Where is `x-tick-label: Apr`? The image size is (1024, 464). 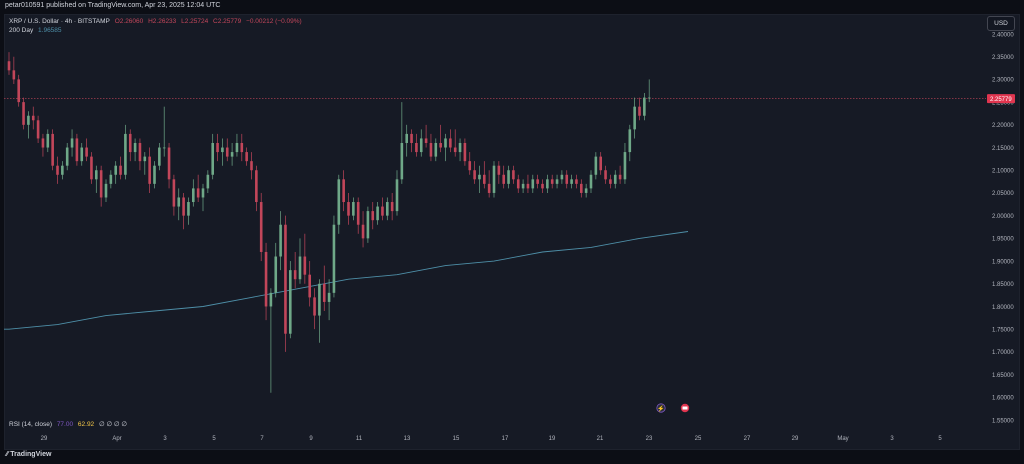
x-tick-label: Apr is located at coordinates (116, 439).